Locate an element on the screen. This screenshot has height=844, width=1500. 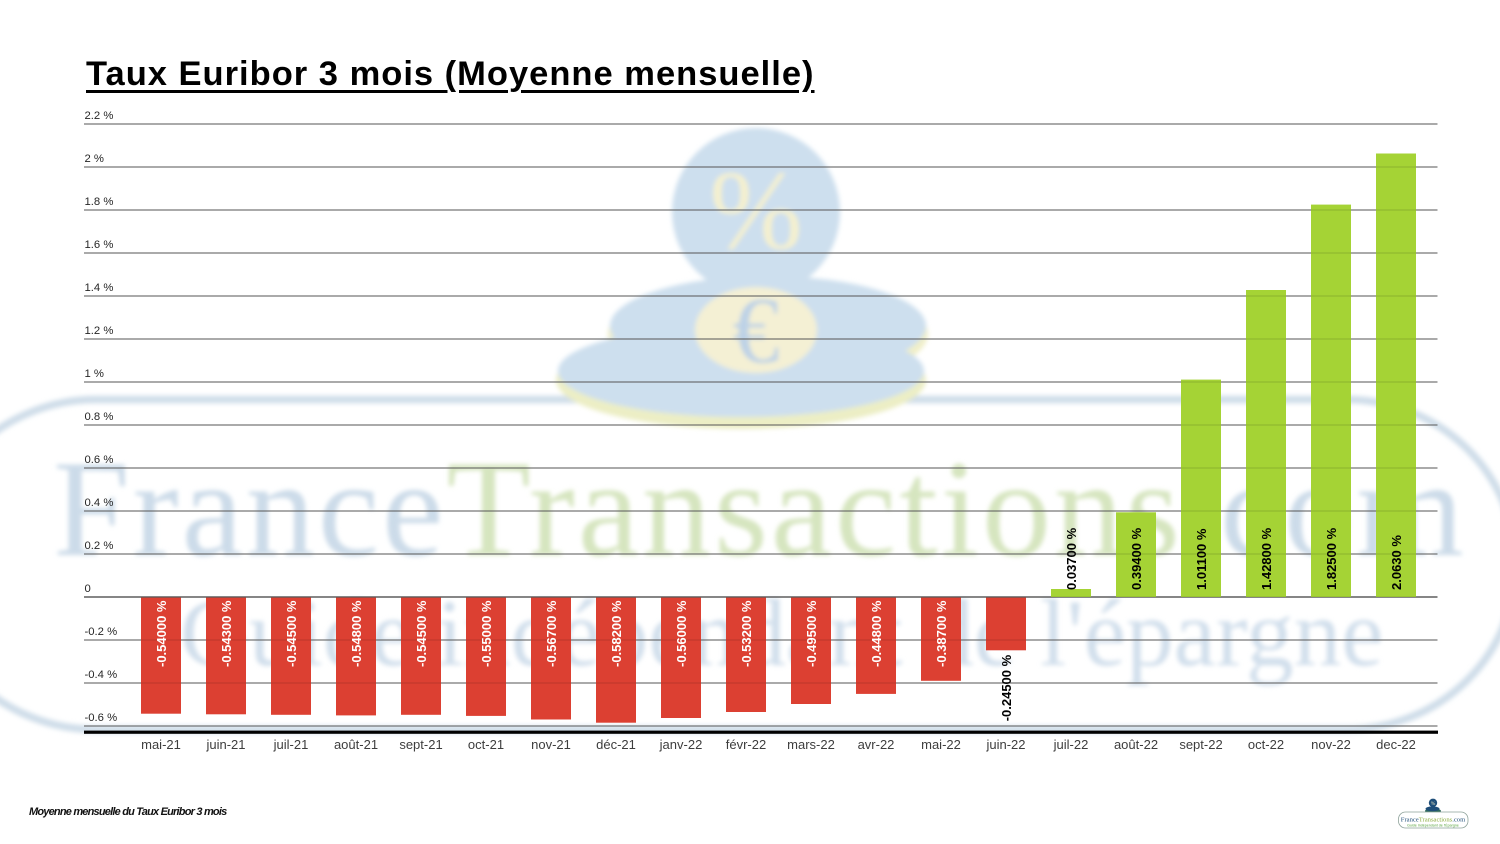
svg-text: 1.4 % is located at coordinates (99, 288).